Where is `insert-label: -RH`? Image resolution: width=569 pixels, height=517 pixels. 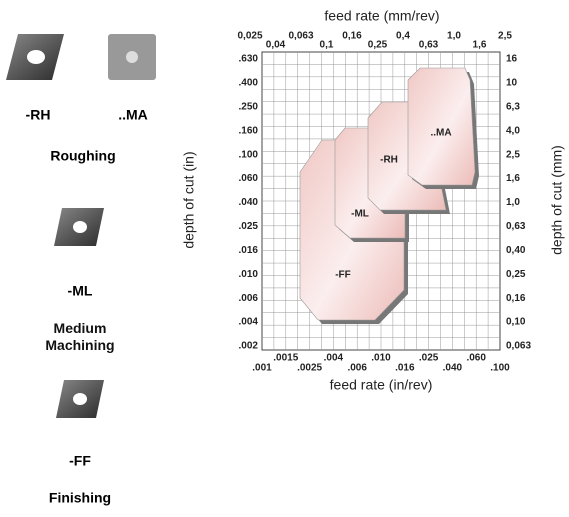
insert-label: -RH is located at coordinates (38, 115).